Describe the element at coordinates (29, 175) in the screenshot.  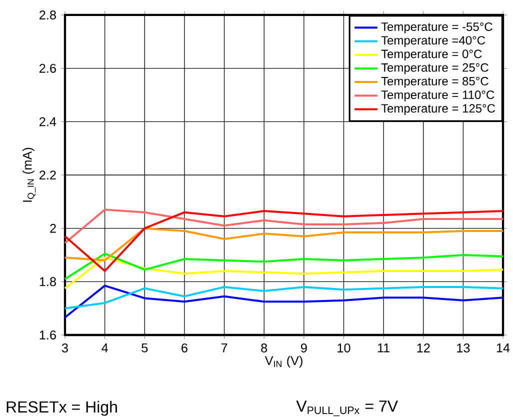
I see `y-axis-title: I$_{Q_IN}$ (mA)` at that location.